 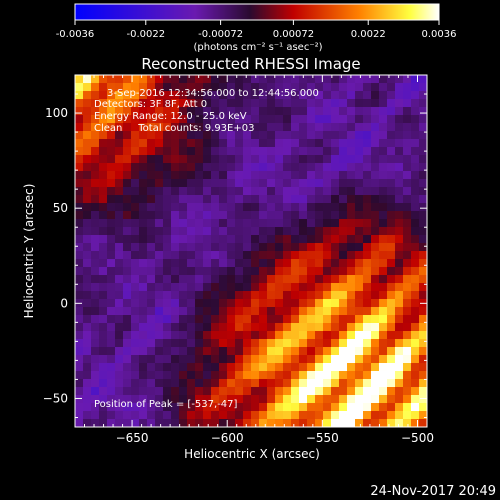 I want to click on annotation-detectors: Detectors: 3F 8F, Att 0, so click(x=150, y=104).